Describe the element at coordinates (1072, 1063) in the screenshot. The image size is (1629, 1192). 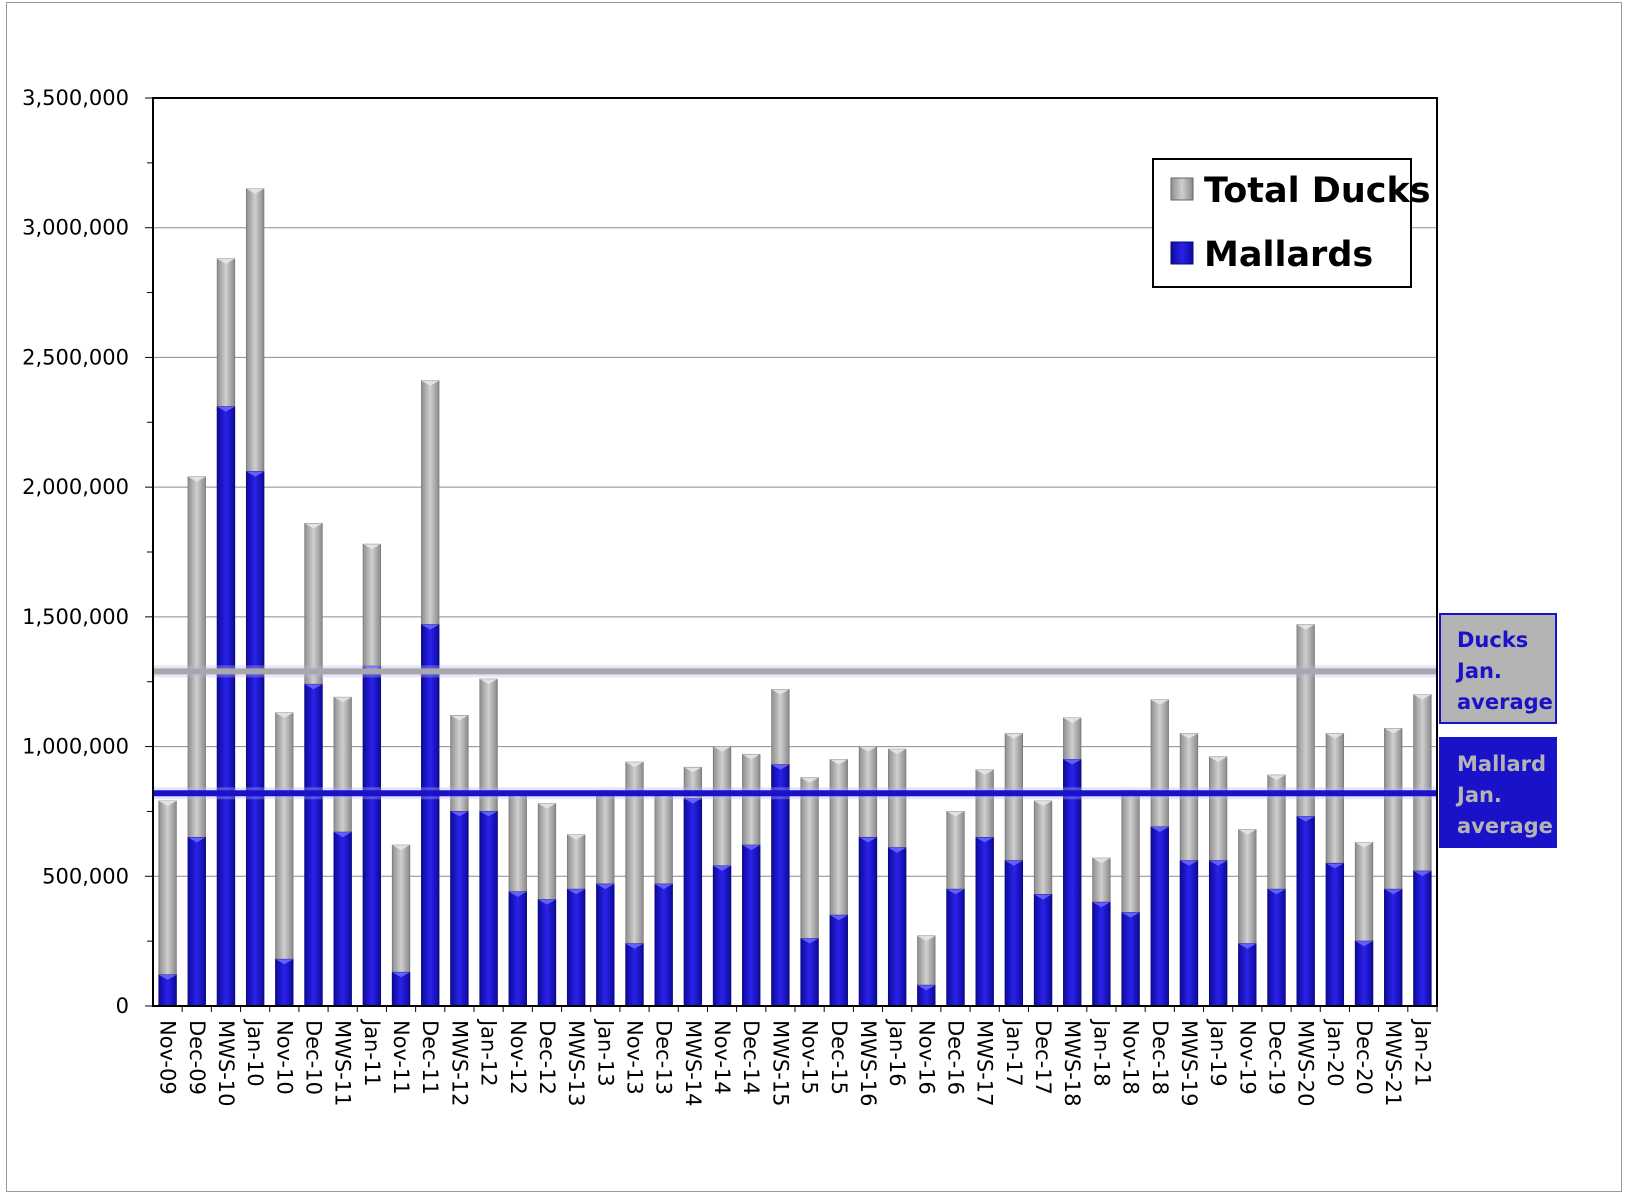
I see `x-tick-label: MWS-18` at that location.